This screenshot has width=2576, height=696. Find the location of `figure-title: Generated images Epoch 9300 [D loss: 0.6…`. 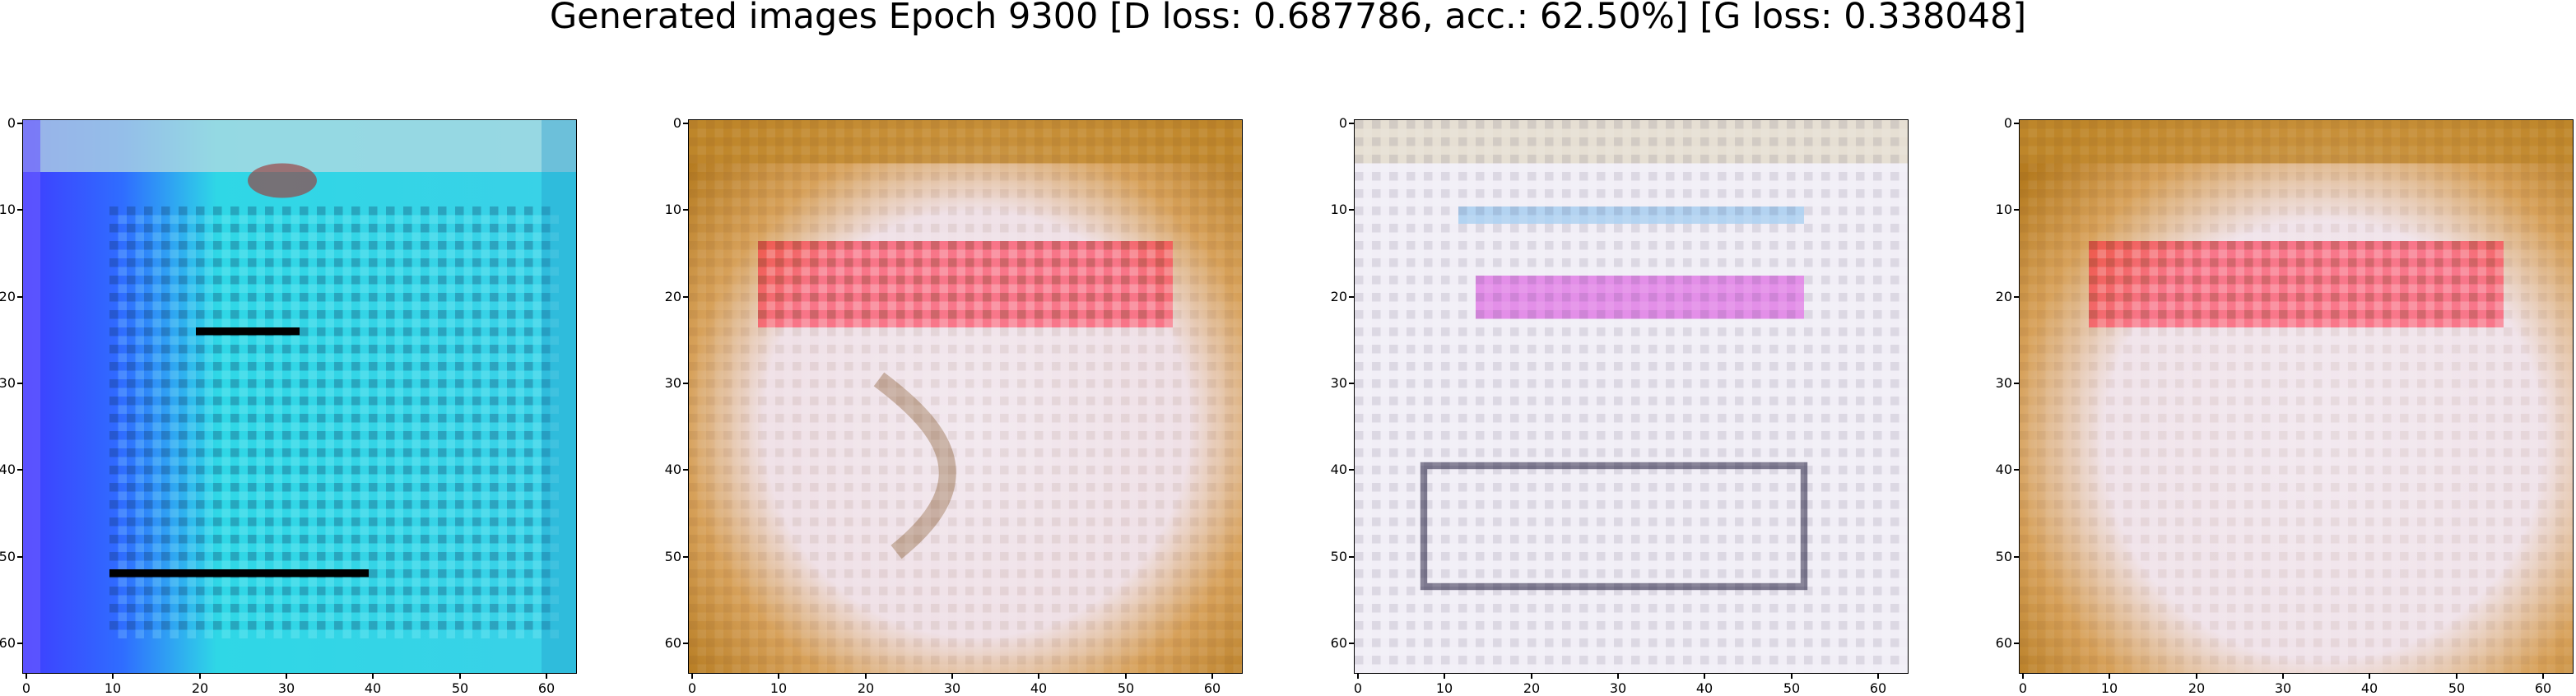

figure-title: Generated images Epoch 9300 [D loss: 0.6… is located at coordinates (1288, 18).